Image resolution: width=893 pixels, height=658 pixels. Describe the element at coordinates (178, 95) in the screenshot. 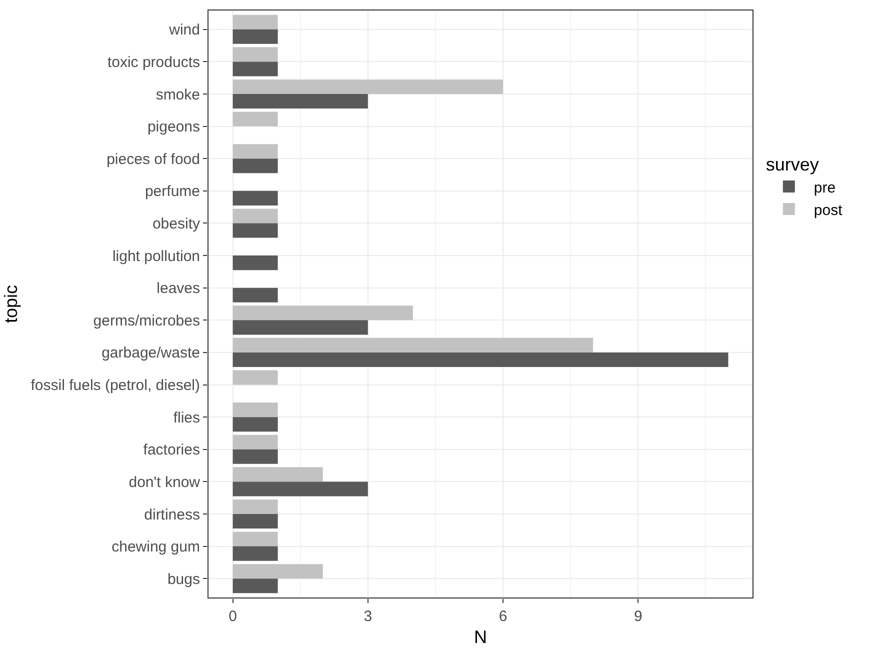

I see `y-tick-label: smoke` at that location.